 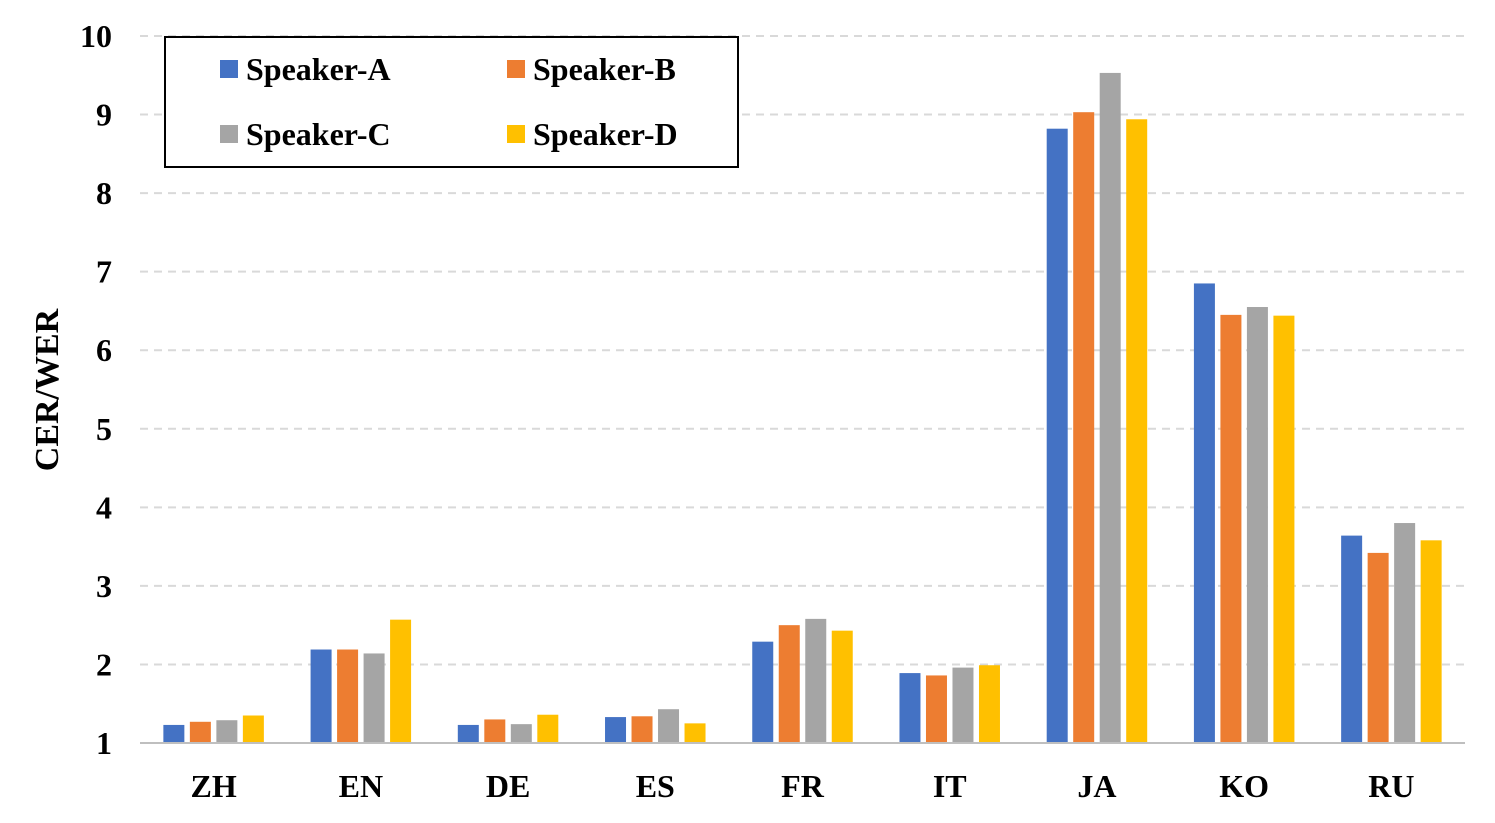 I want to click on legend-label: Speaker-B, so click(x=604, y=69).